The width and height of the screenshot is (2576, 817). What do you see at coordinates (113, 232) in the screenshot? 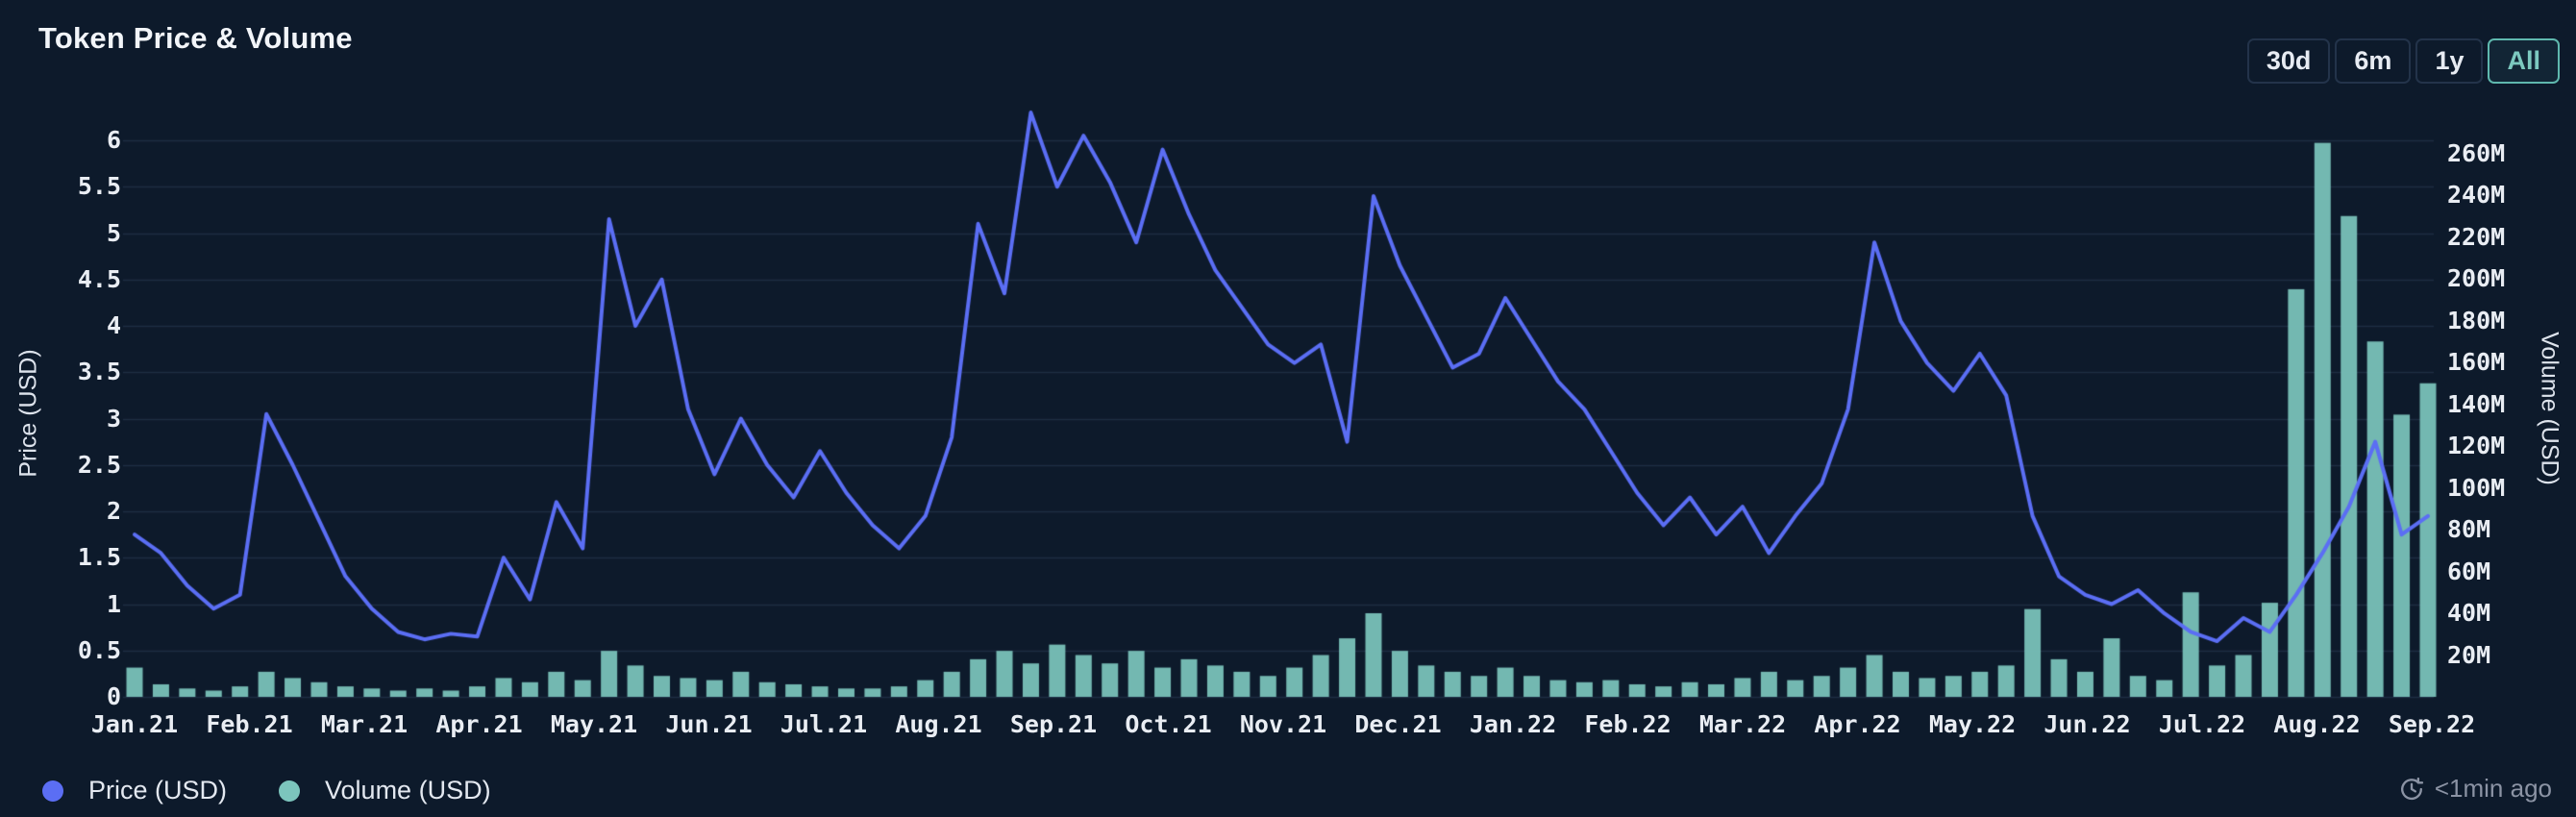
I see `price-tick: 5` at bounding box center [113, 232].